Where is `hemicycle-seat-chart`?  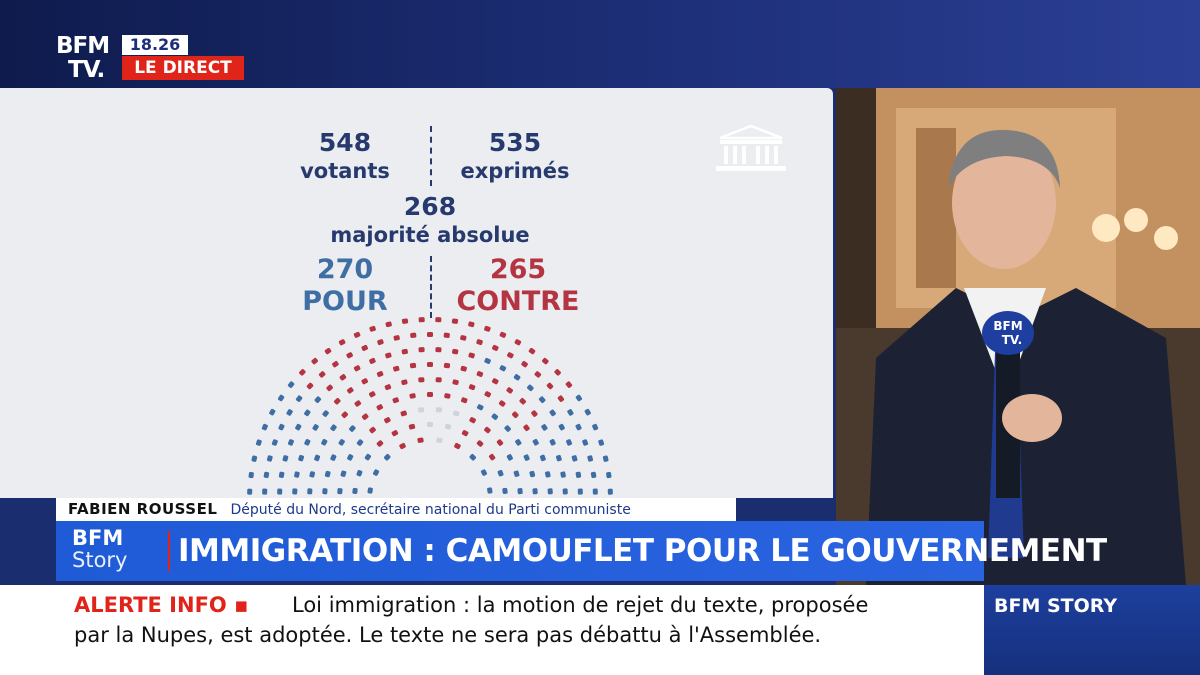 hemicycle-seat-chart is located at coordinates (430, 406).